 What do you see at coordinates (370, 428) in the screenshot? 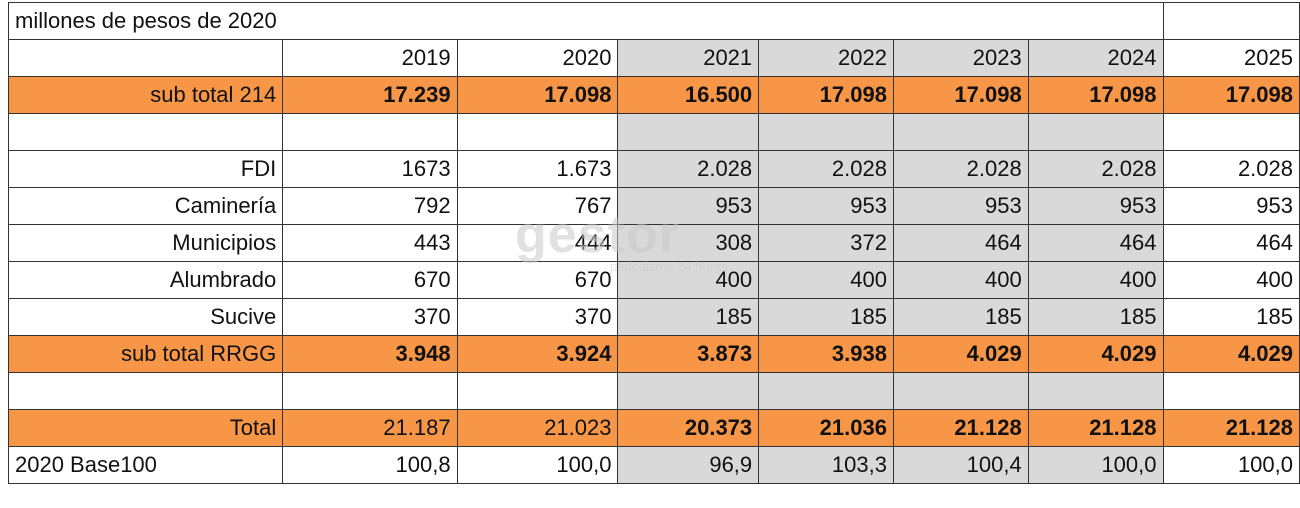
I see `value-cell: 21.187` at bounding box center [370, 428].